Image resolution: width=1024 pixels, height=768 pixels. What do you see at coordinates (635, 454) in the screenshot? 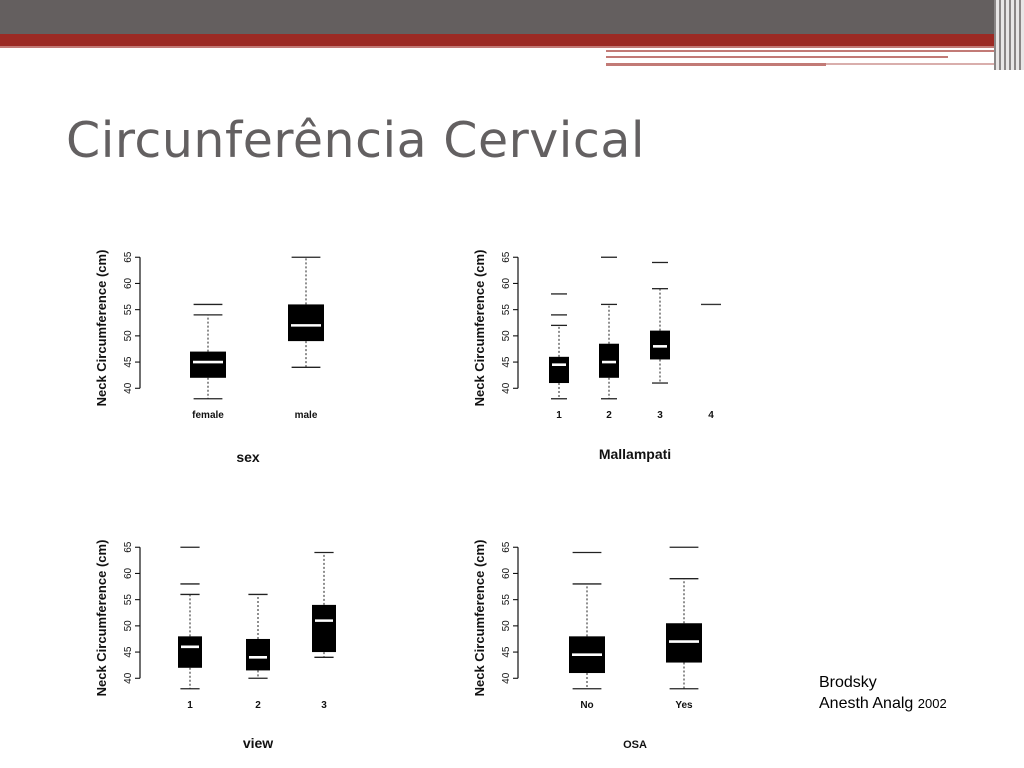
I see `x-axis-title: Mallampati` at bounding box center [635, 454].